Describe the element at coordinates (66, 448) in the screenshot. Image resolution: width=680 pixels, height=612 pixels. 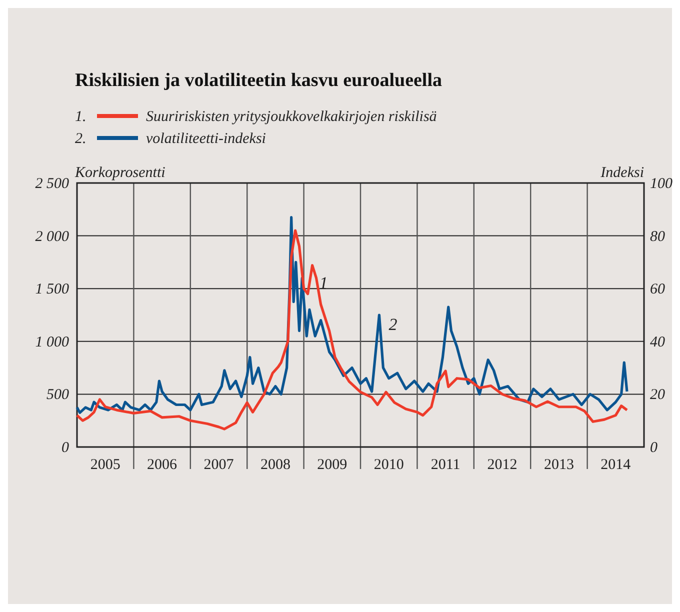
I see `y-tick-label: 0` at that location.